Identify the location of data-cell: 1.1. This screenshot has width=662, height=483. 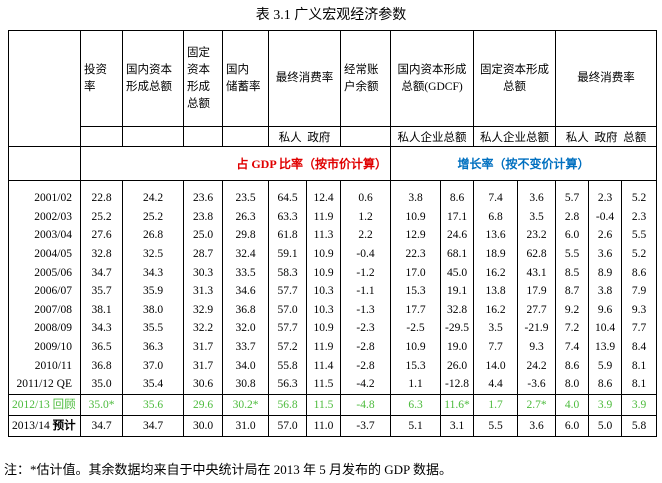
(415, 384).